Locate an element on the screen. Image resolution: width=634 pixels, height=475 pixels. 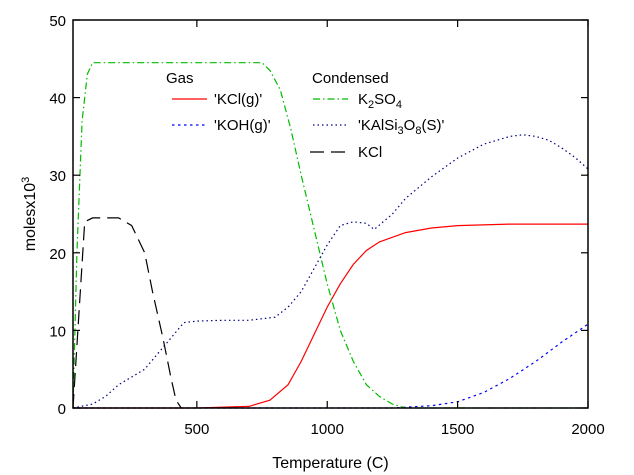
series-line-kcl is located at coordinates (127, 313).